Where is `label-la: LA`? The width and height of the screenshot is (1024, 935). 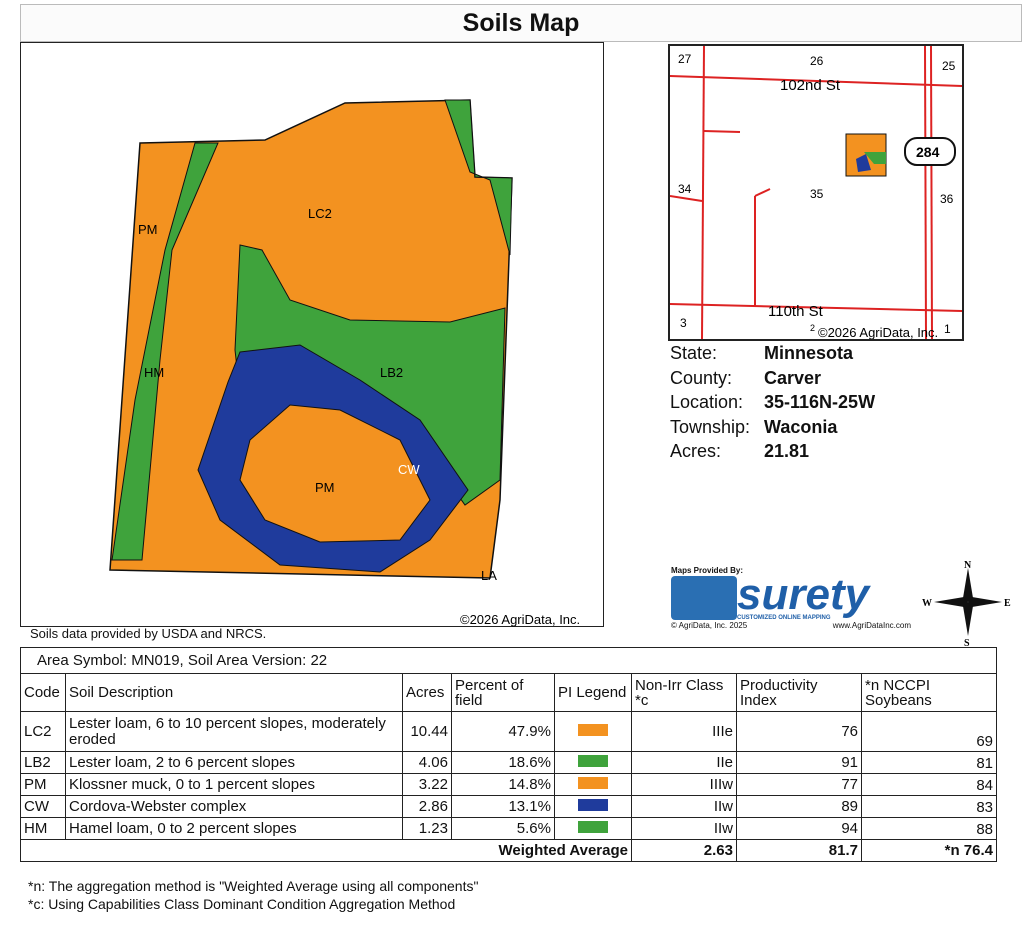
label-la: LA is located at coordinates (489, 575).